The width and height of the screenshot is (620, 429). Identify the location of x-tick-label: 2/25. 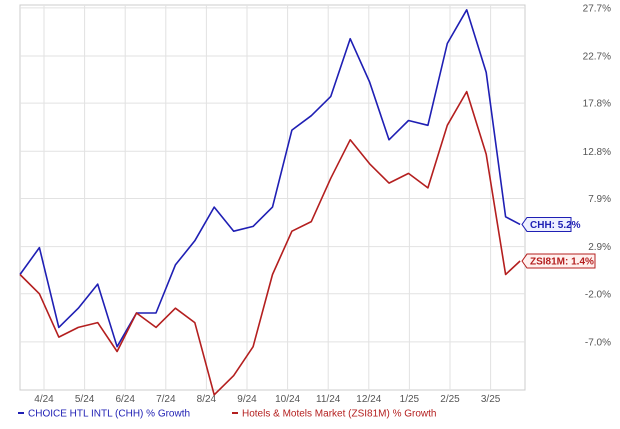
(450, 399).